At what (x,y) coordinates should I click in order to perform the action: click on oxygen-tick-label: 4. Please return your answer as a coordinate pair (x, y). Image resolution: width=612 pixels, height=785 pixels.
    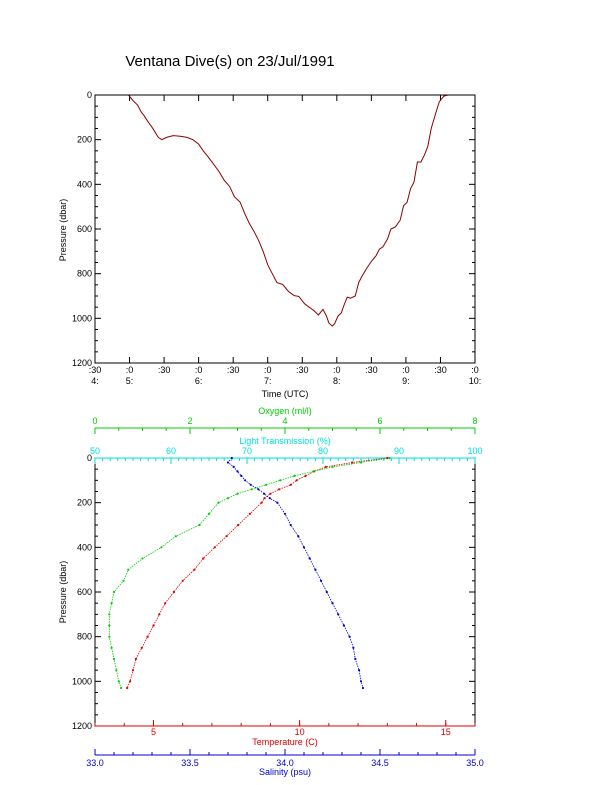
    Looking at the image, I should click on (284, 421).